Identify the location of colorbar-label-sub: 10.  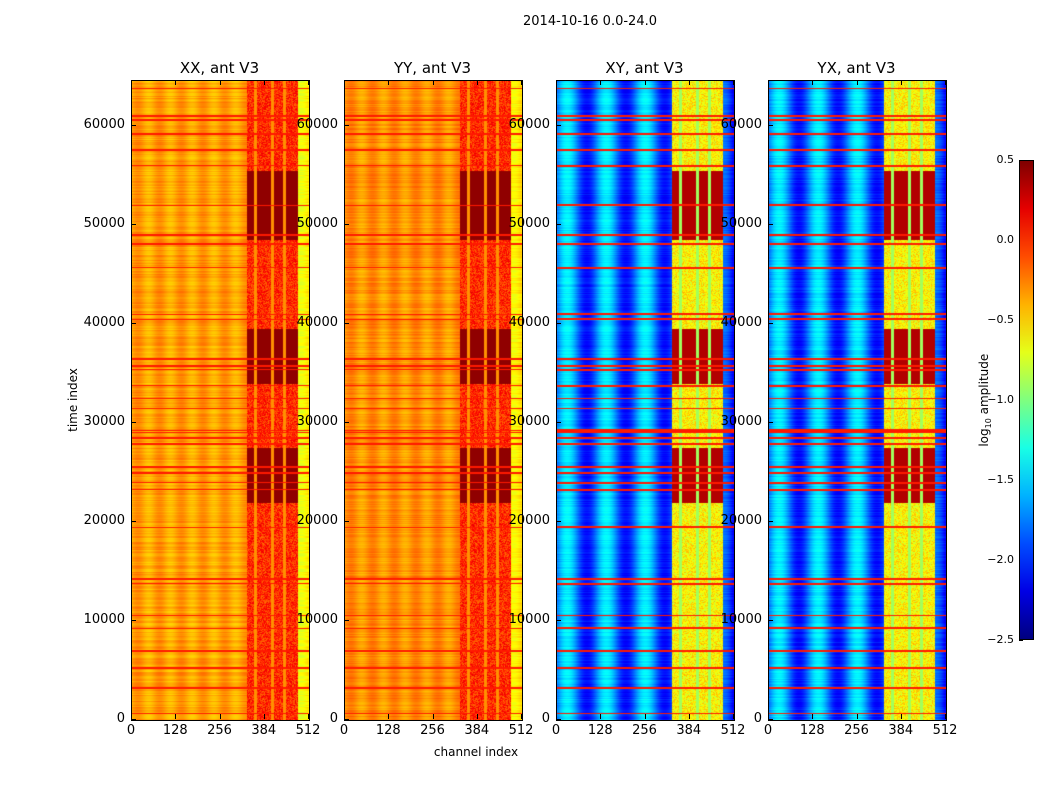
(989, 423).